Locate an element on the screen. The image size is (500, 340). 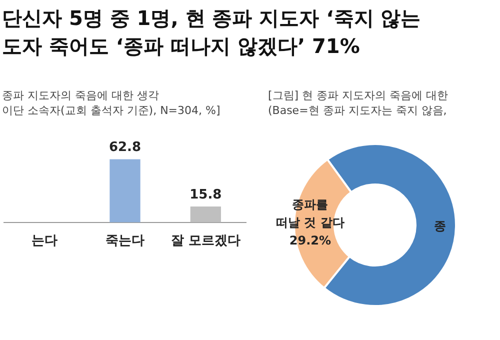
chart-subtitle: 종파 지도자의 죽음에 대한 생각 이단 소속자(교회 출석자 기준), N=304, %] is located at coordinates (111, 103).